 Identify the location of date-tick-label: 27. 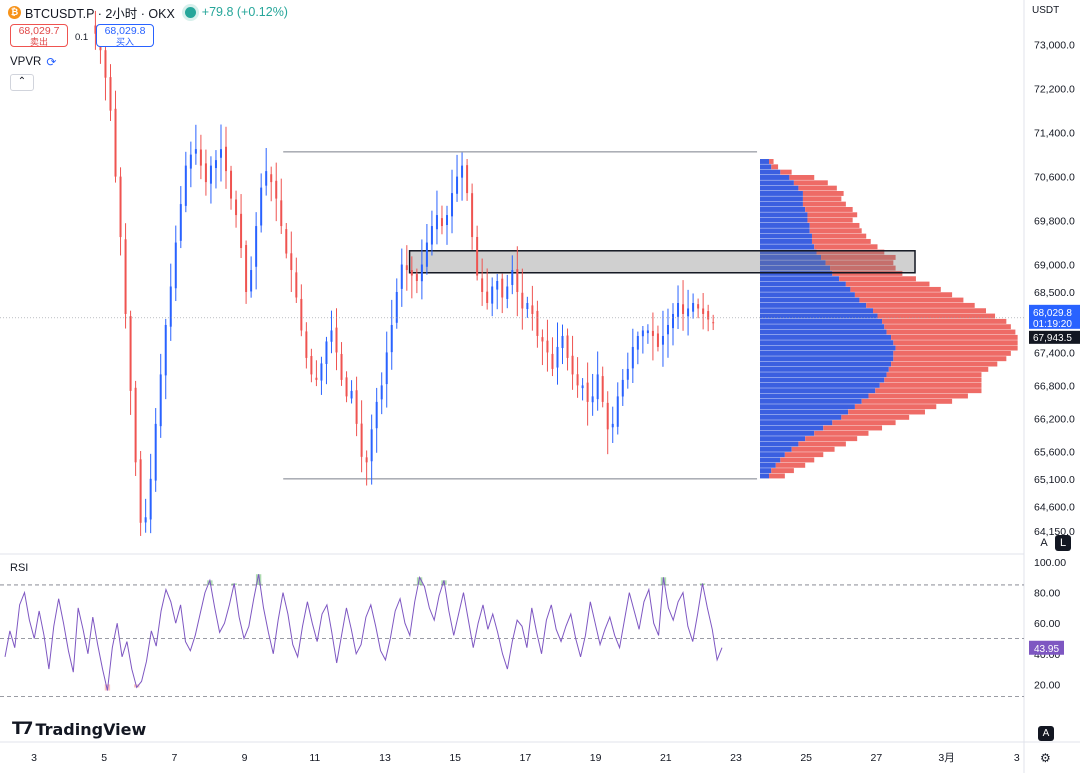
(877, 758).